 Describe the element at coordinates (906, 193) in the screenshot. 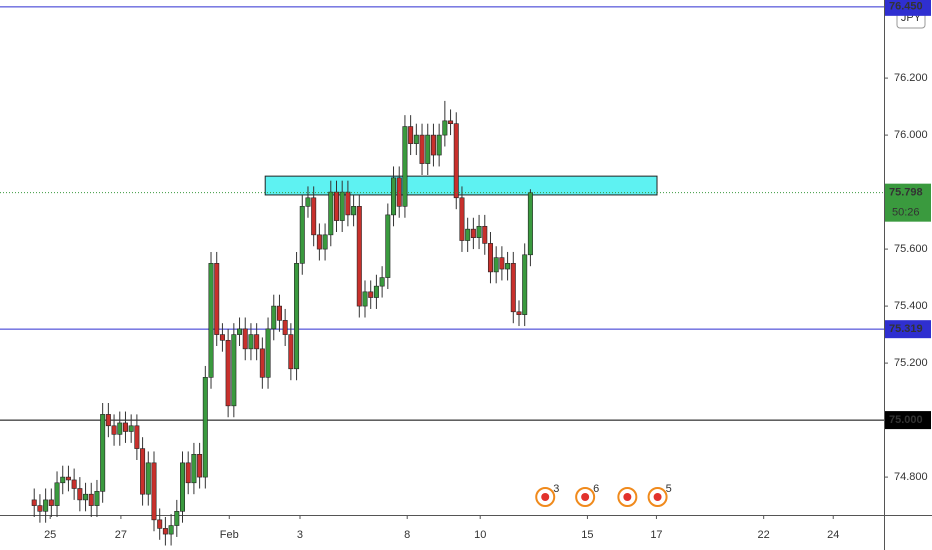

I see `last-price-label: 75.798` at that location.